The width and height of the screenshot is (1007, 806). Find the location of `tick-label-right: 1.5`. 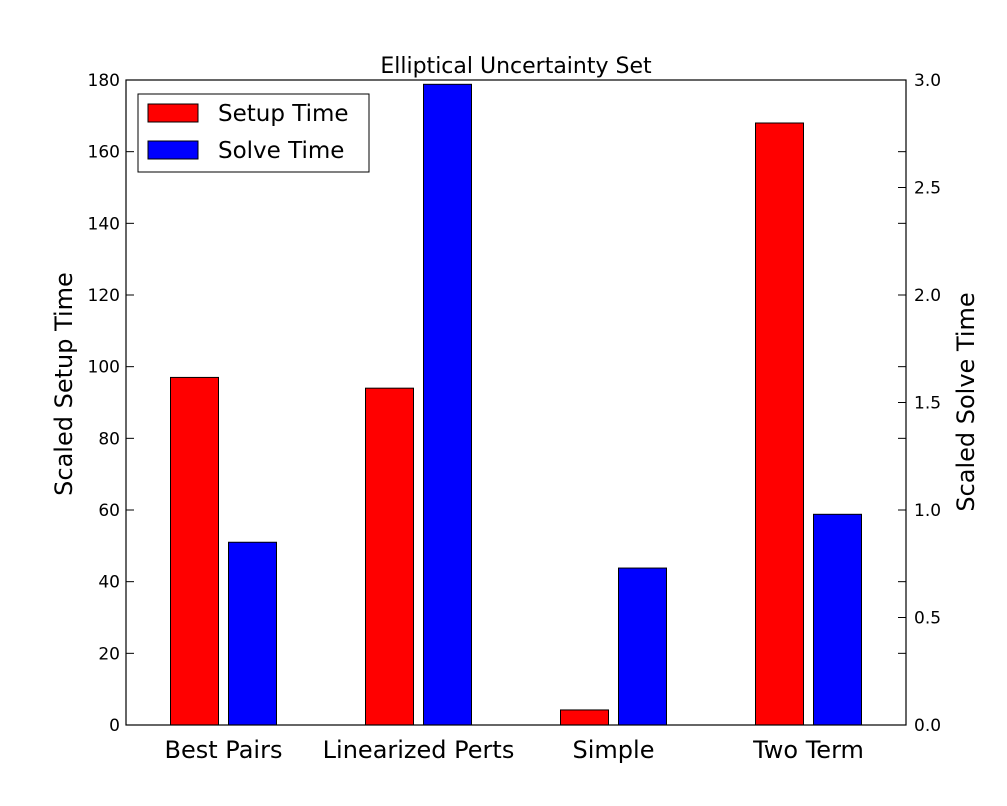

tick-label-right: 1.5 is located at coordinates (927, 404).